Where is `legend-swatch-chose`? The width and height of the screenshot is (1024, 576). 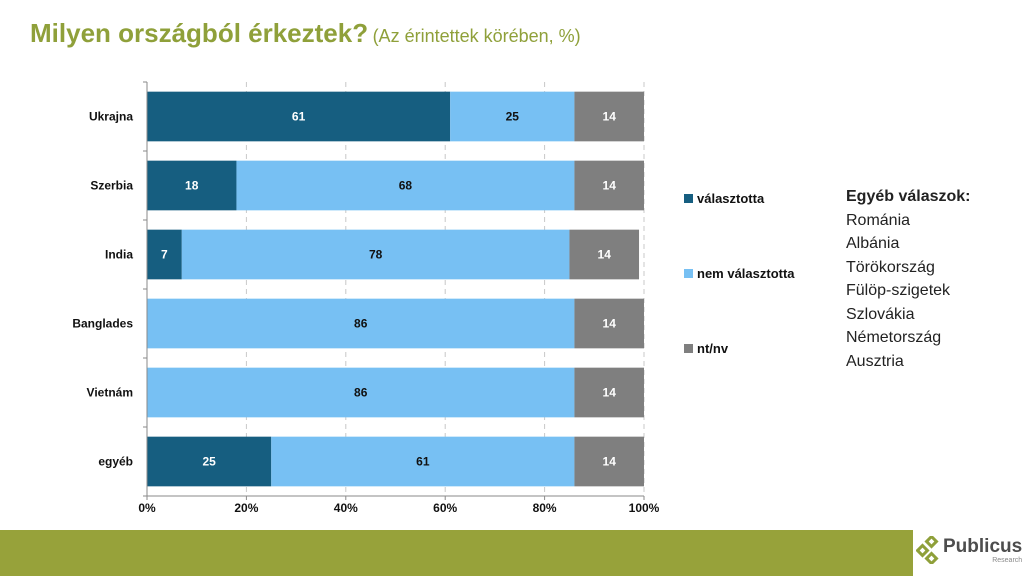
legend-swatch-chose is located at coordinates (688, 198).